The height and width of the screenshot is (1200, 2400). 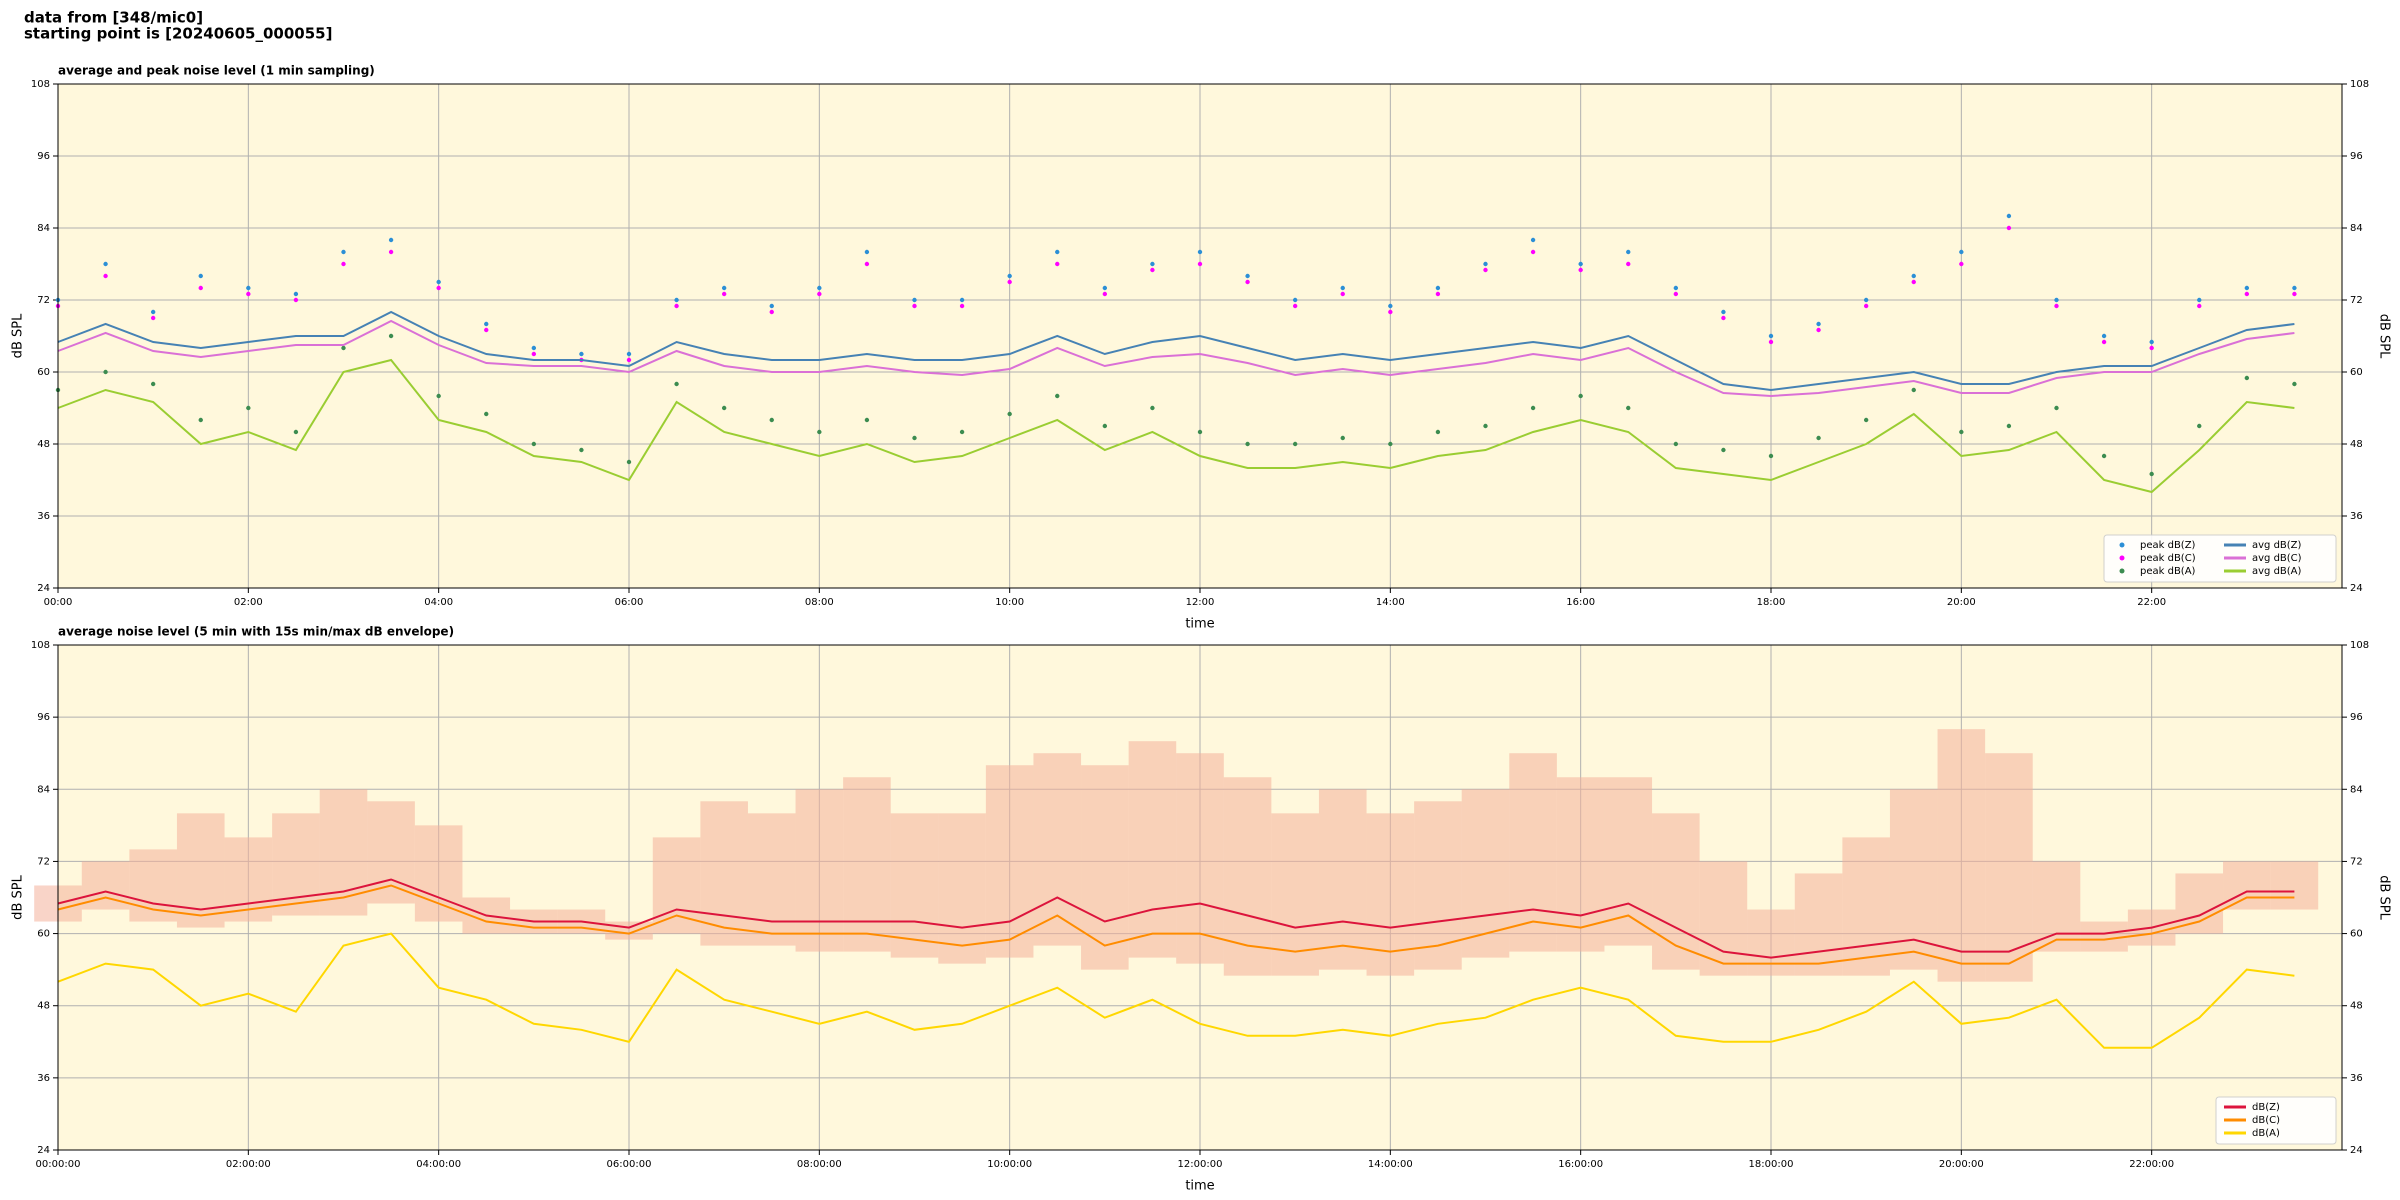 I want to click on x-tick-label: 04:00, so click(x=438, y=602).